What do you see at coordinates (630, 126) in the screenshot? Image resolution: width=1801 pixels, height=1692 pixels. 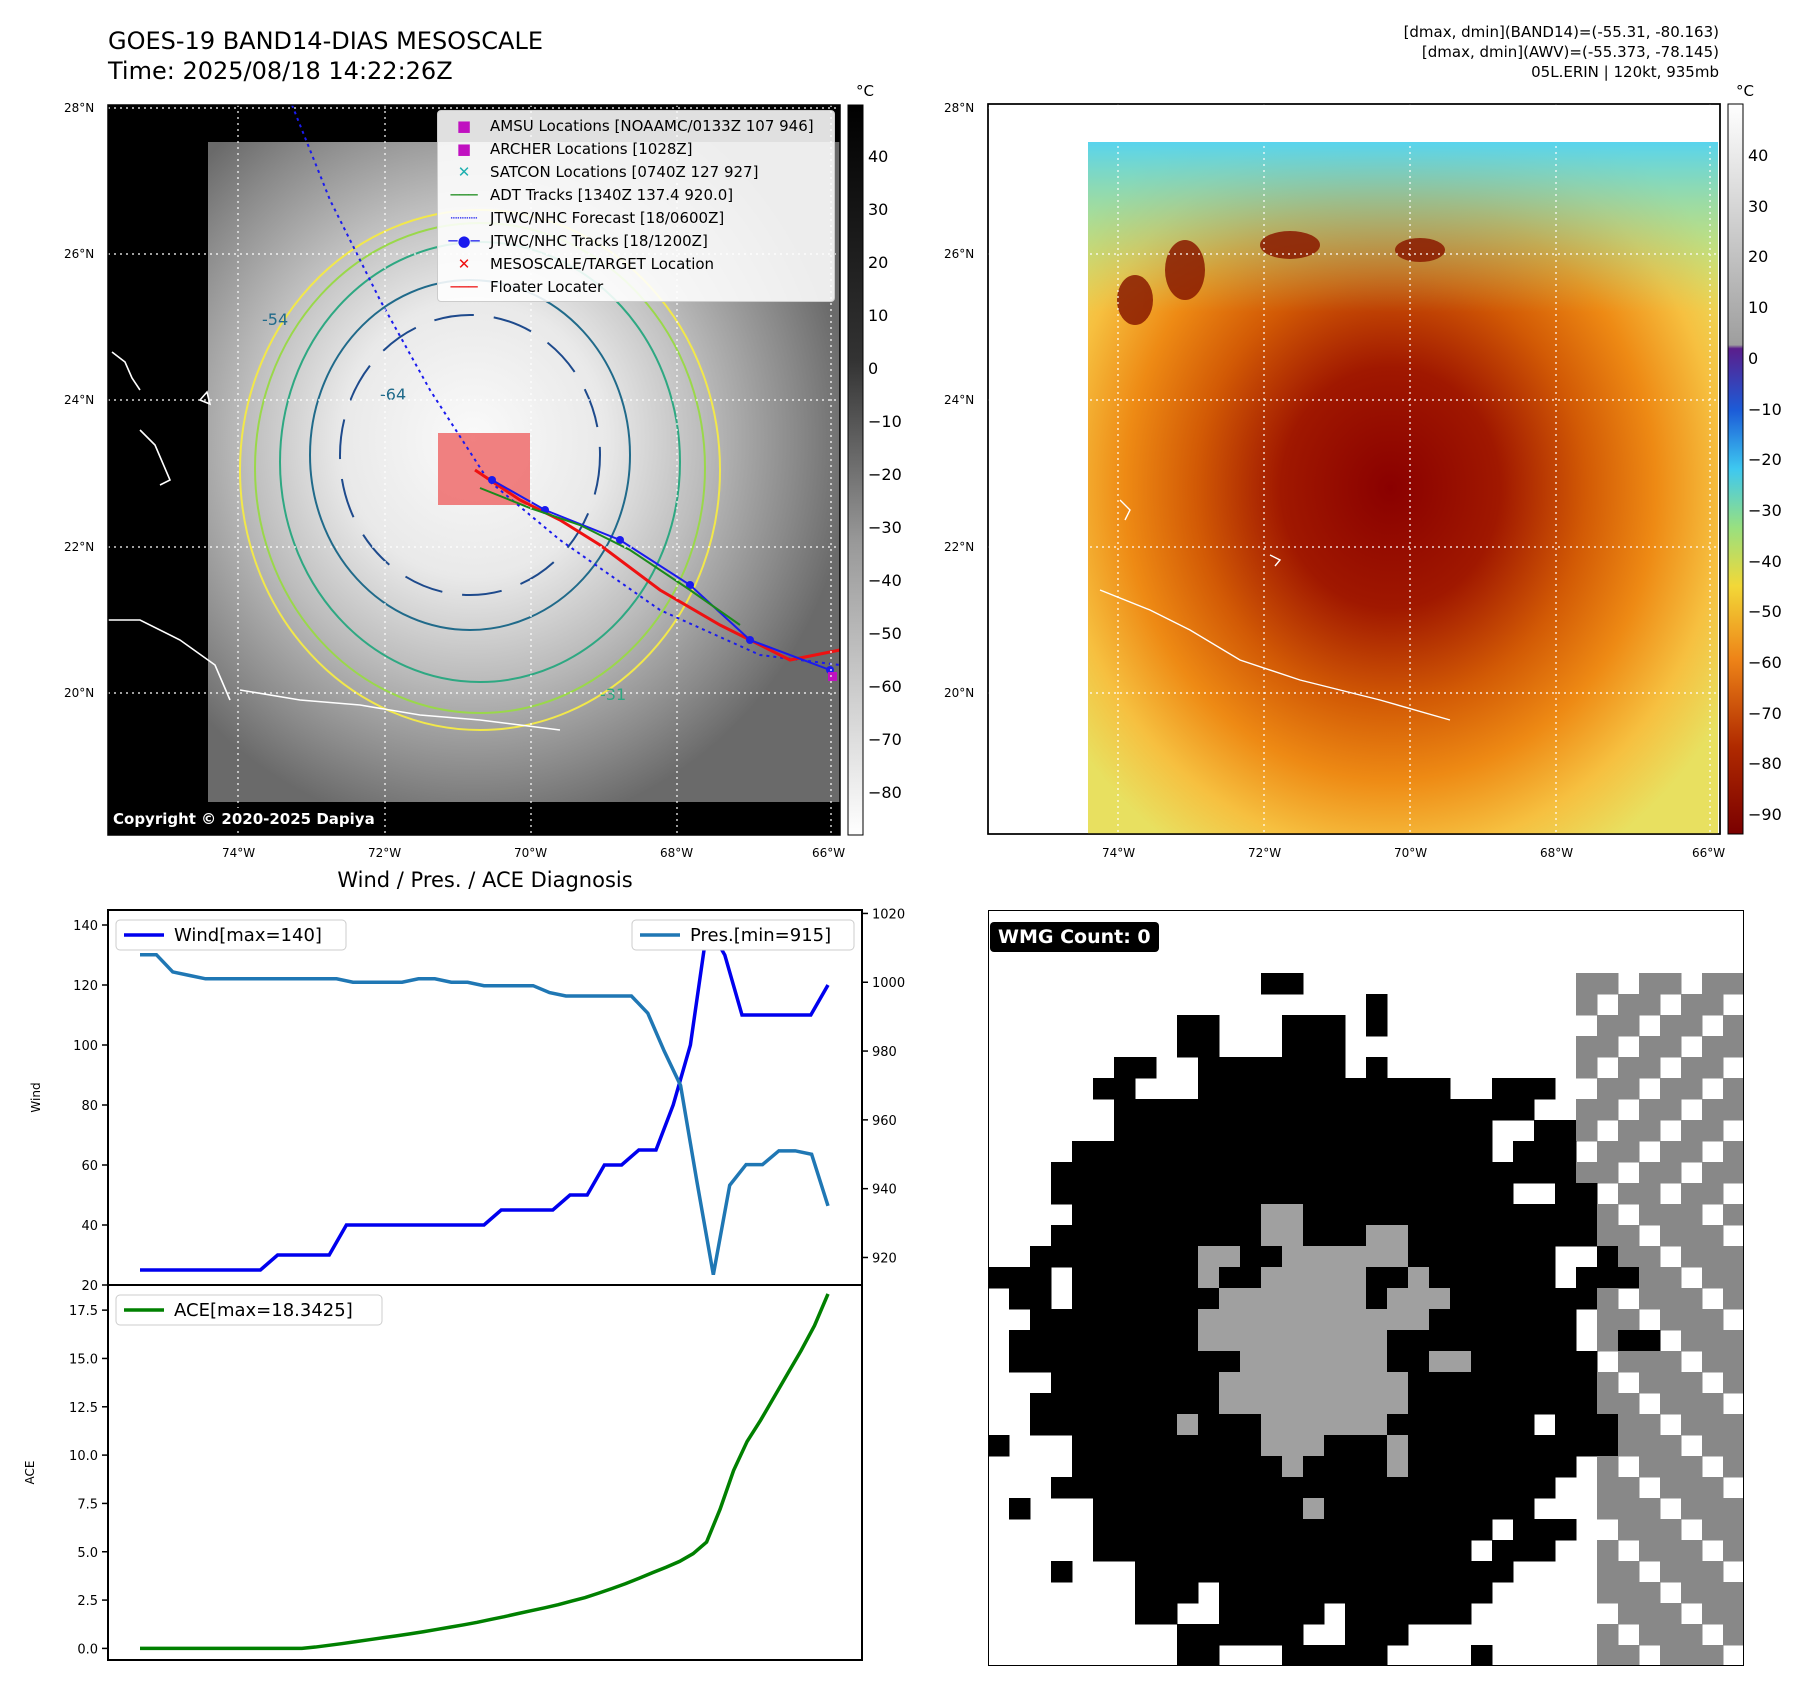 I see `legend-item: ■ AMSU Locations [NOAAMC/0133Z 107 946]` at bounding box center [630, 126].